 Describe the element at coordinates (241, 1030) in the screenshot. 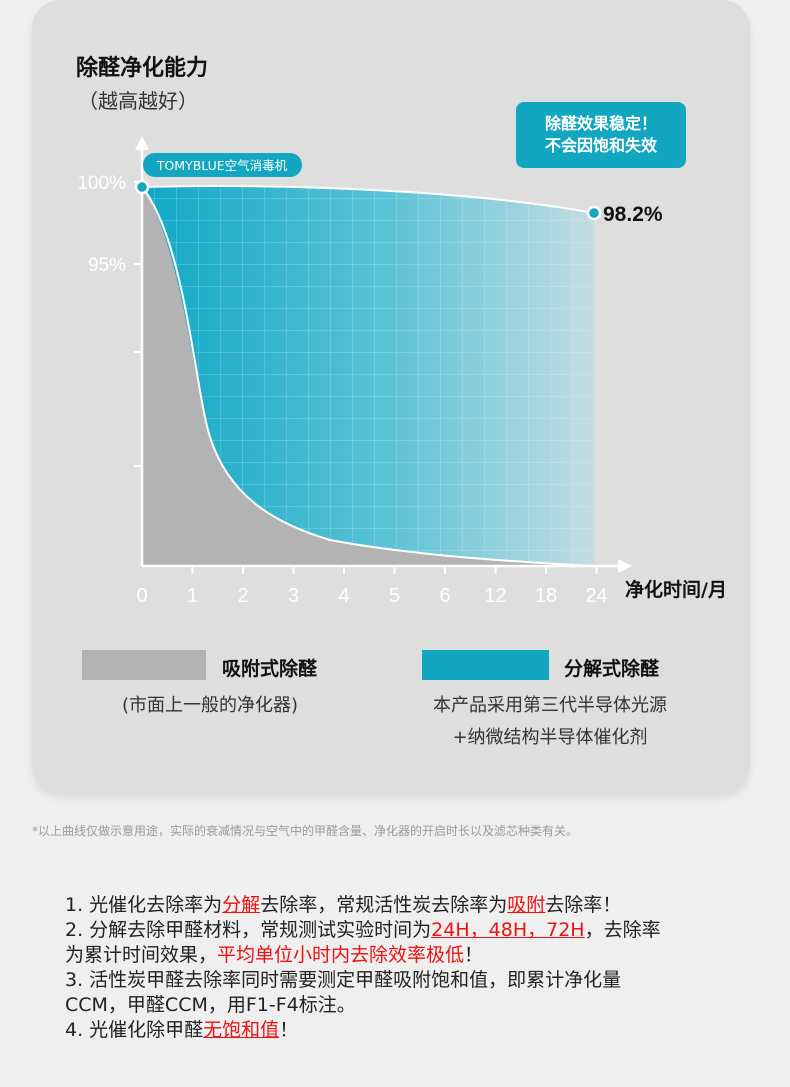

I see `note-highlight: 无饱和值` at that location.